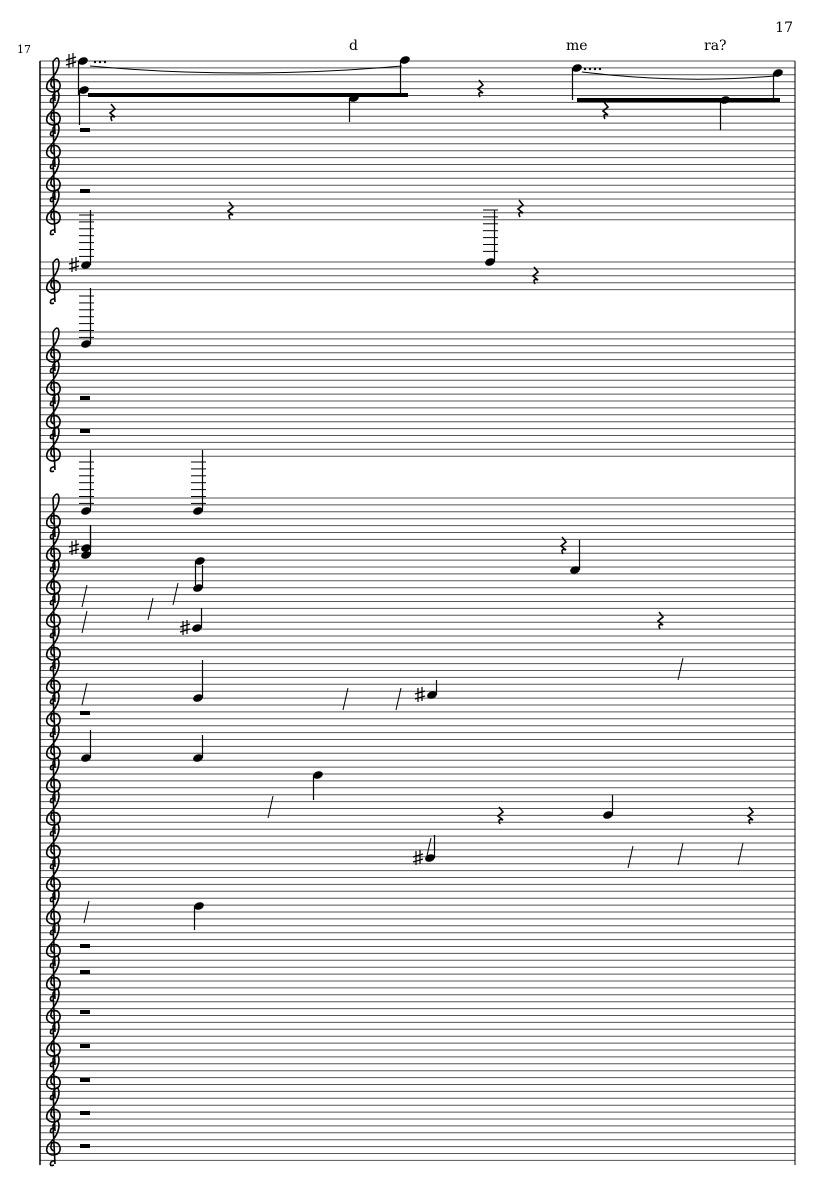 This screenshot has height=1181, width=835. What do you see at coordinates (784, 28) in the screenshot?
I see `page-number: 17` at bounding box center [784, 28].